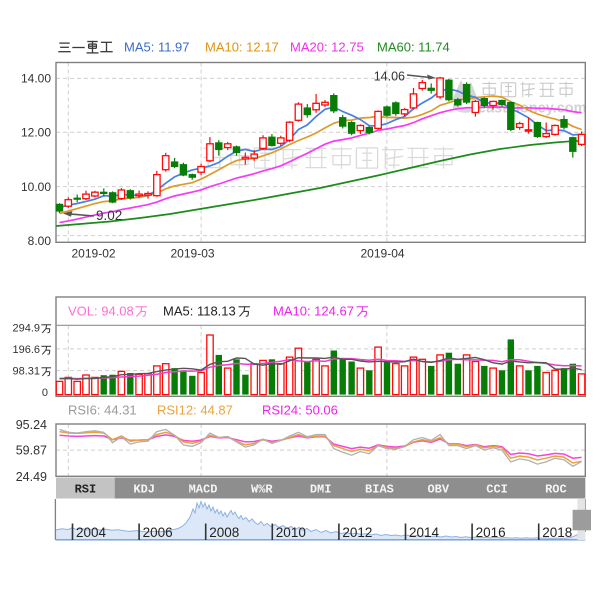 This screenshot has height=600, width=600. Describe the element at coordinates (91, 532) in the screenshot. I see `svg-text: 2004` at that location.